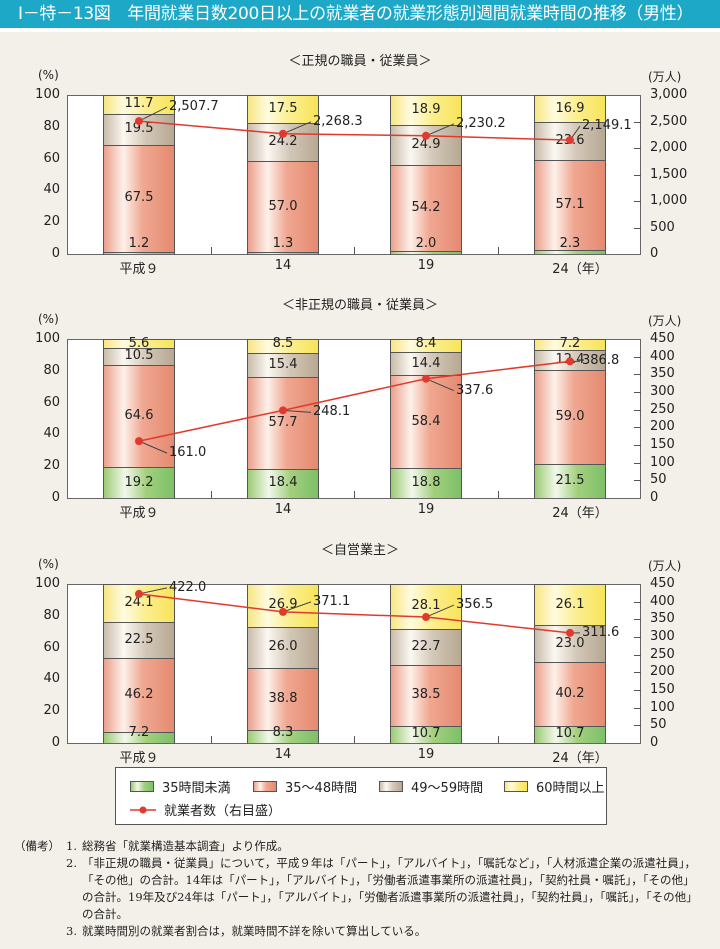 The width and height of the screenshot is (720, 949). I want to click on segment-value-label: 7.2, so click(570, 343).